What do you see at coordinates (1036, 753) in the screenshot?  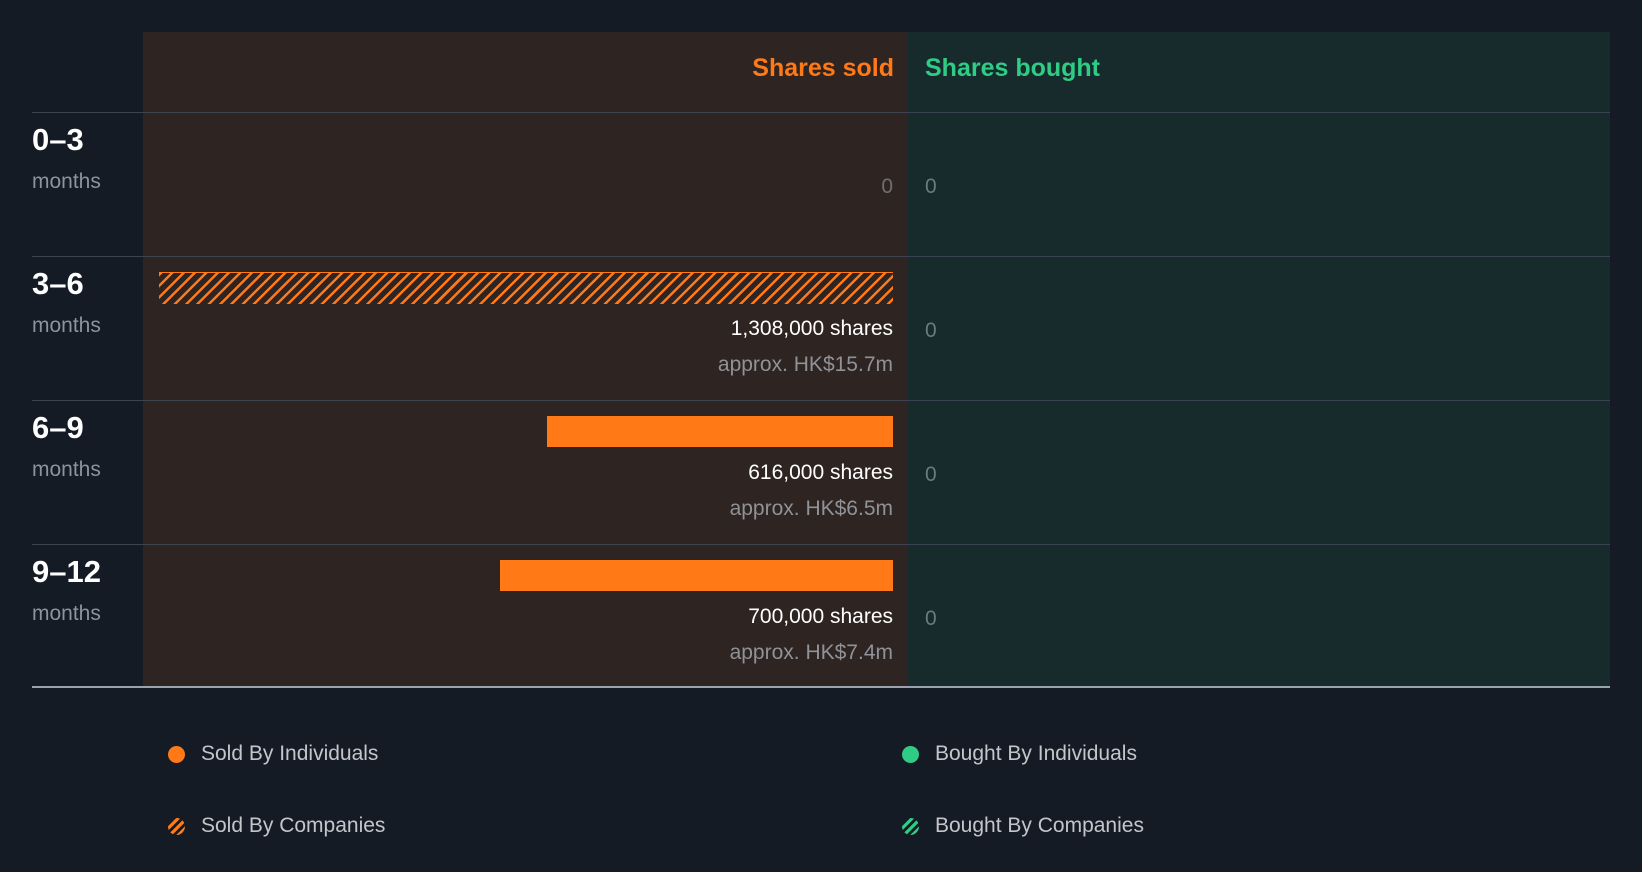 I see `legend-label: Bought By Individuals` at bounding box center [1036, 753].